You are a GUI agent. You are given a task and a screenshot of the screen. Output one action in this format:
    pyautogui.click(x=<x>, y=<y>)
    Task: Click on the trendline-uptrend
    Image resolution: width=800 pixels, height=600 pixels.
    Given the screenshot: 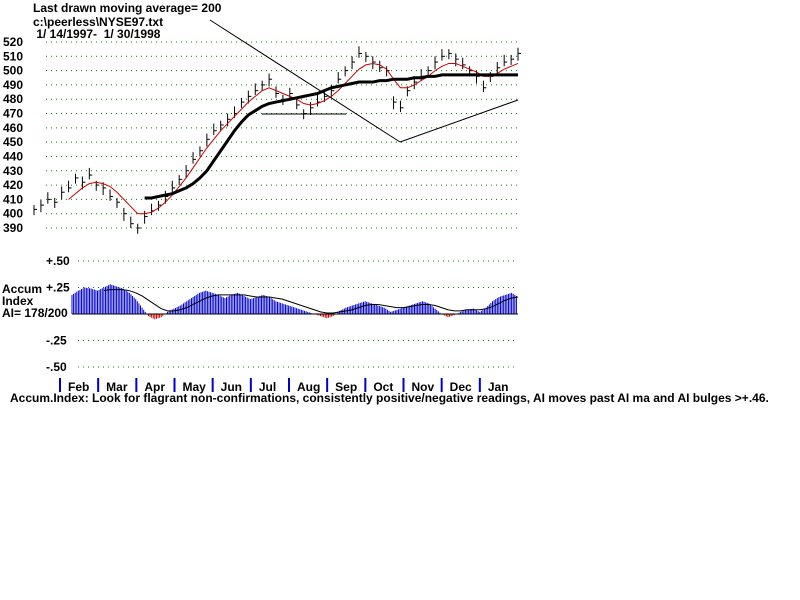 What is the action you would take?
    pyautogui.click(x=459, y=121)
    